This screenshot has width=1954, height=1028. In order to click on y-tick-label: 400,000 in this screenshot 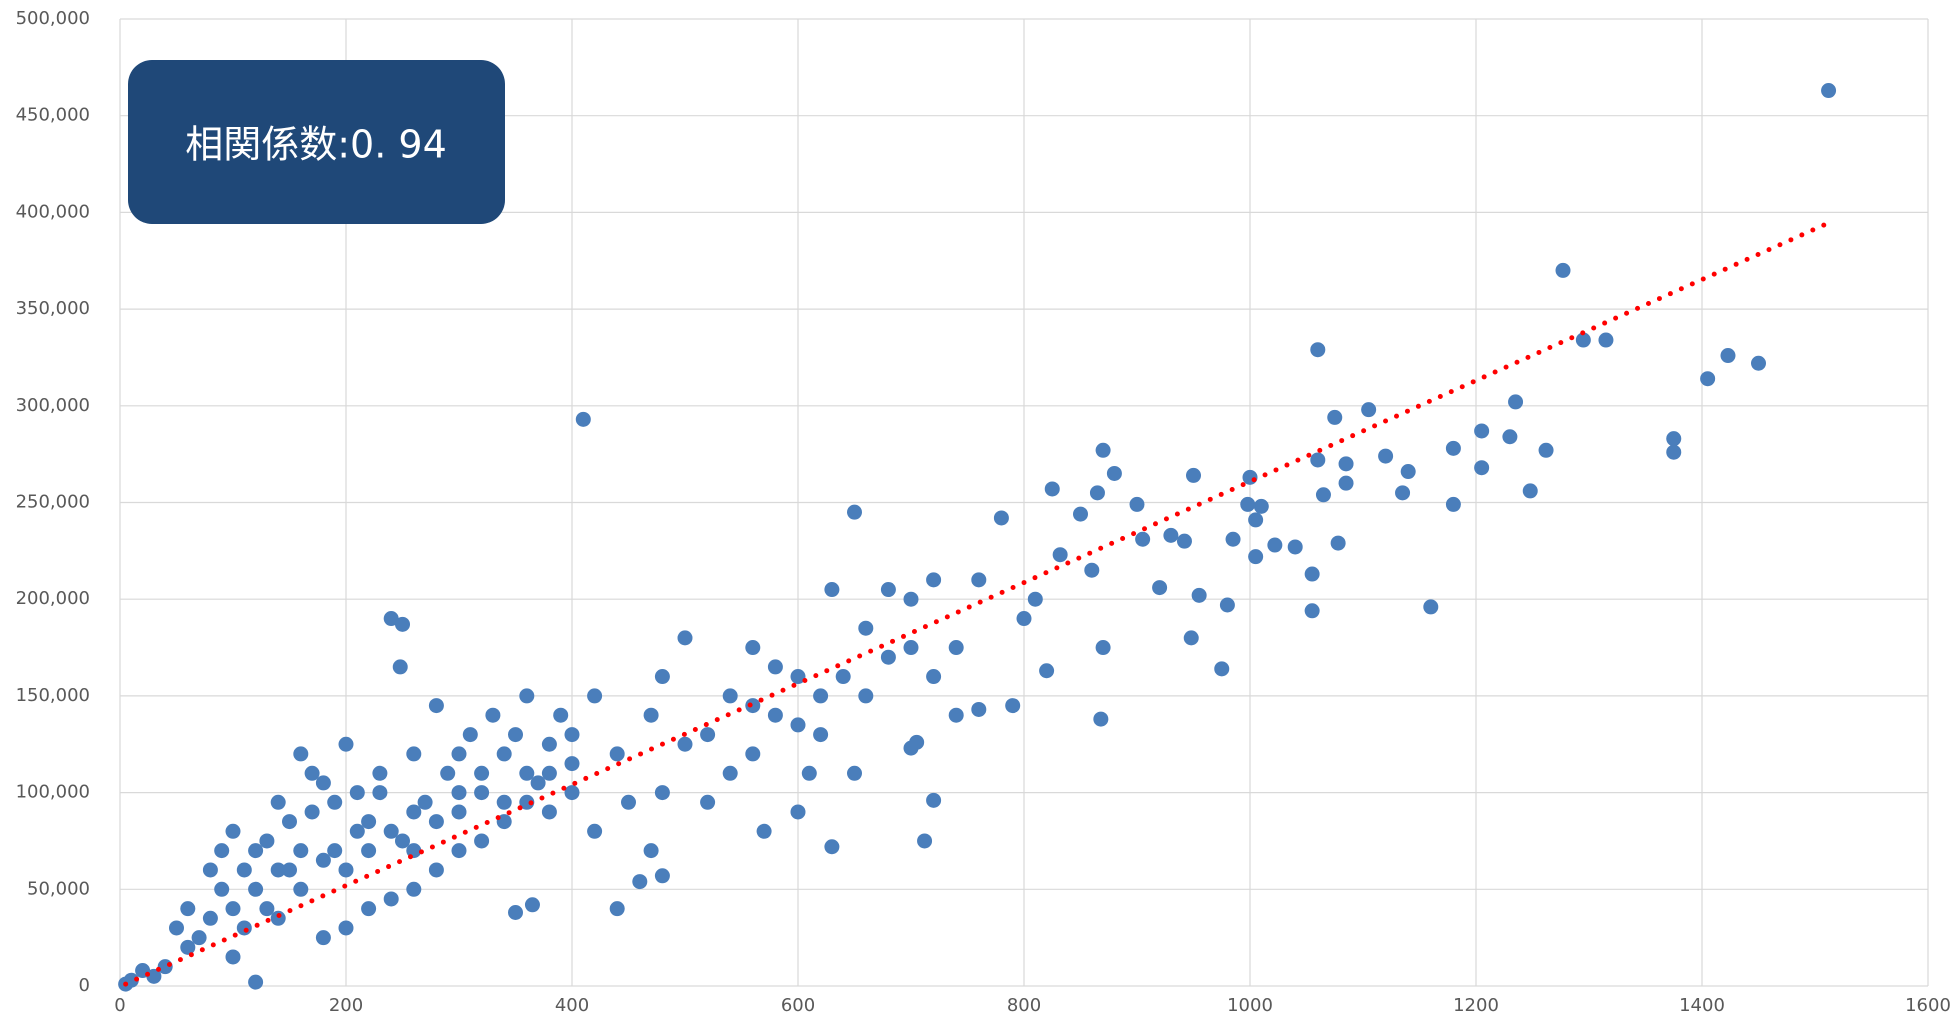, I will do `click(53, 211)`.